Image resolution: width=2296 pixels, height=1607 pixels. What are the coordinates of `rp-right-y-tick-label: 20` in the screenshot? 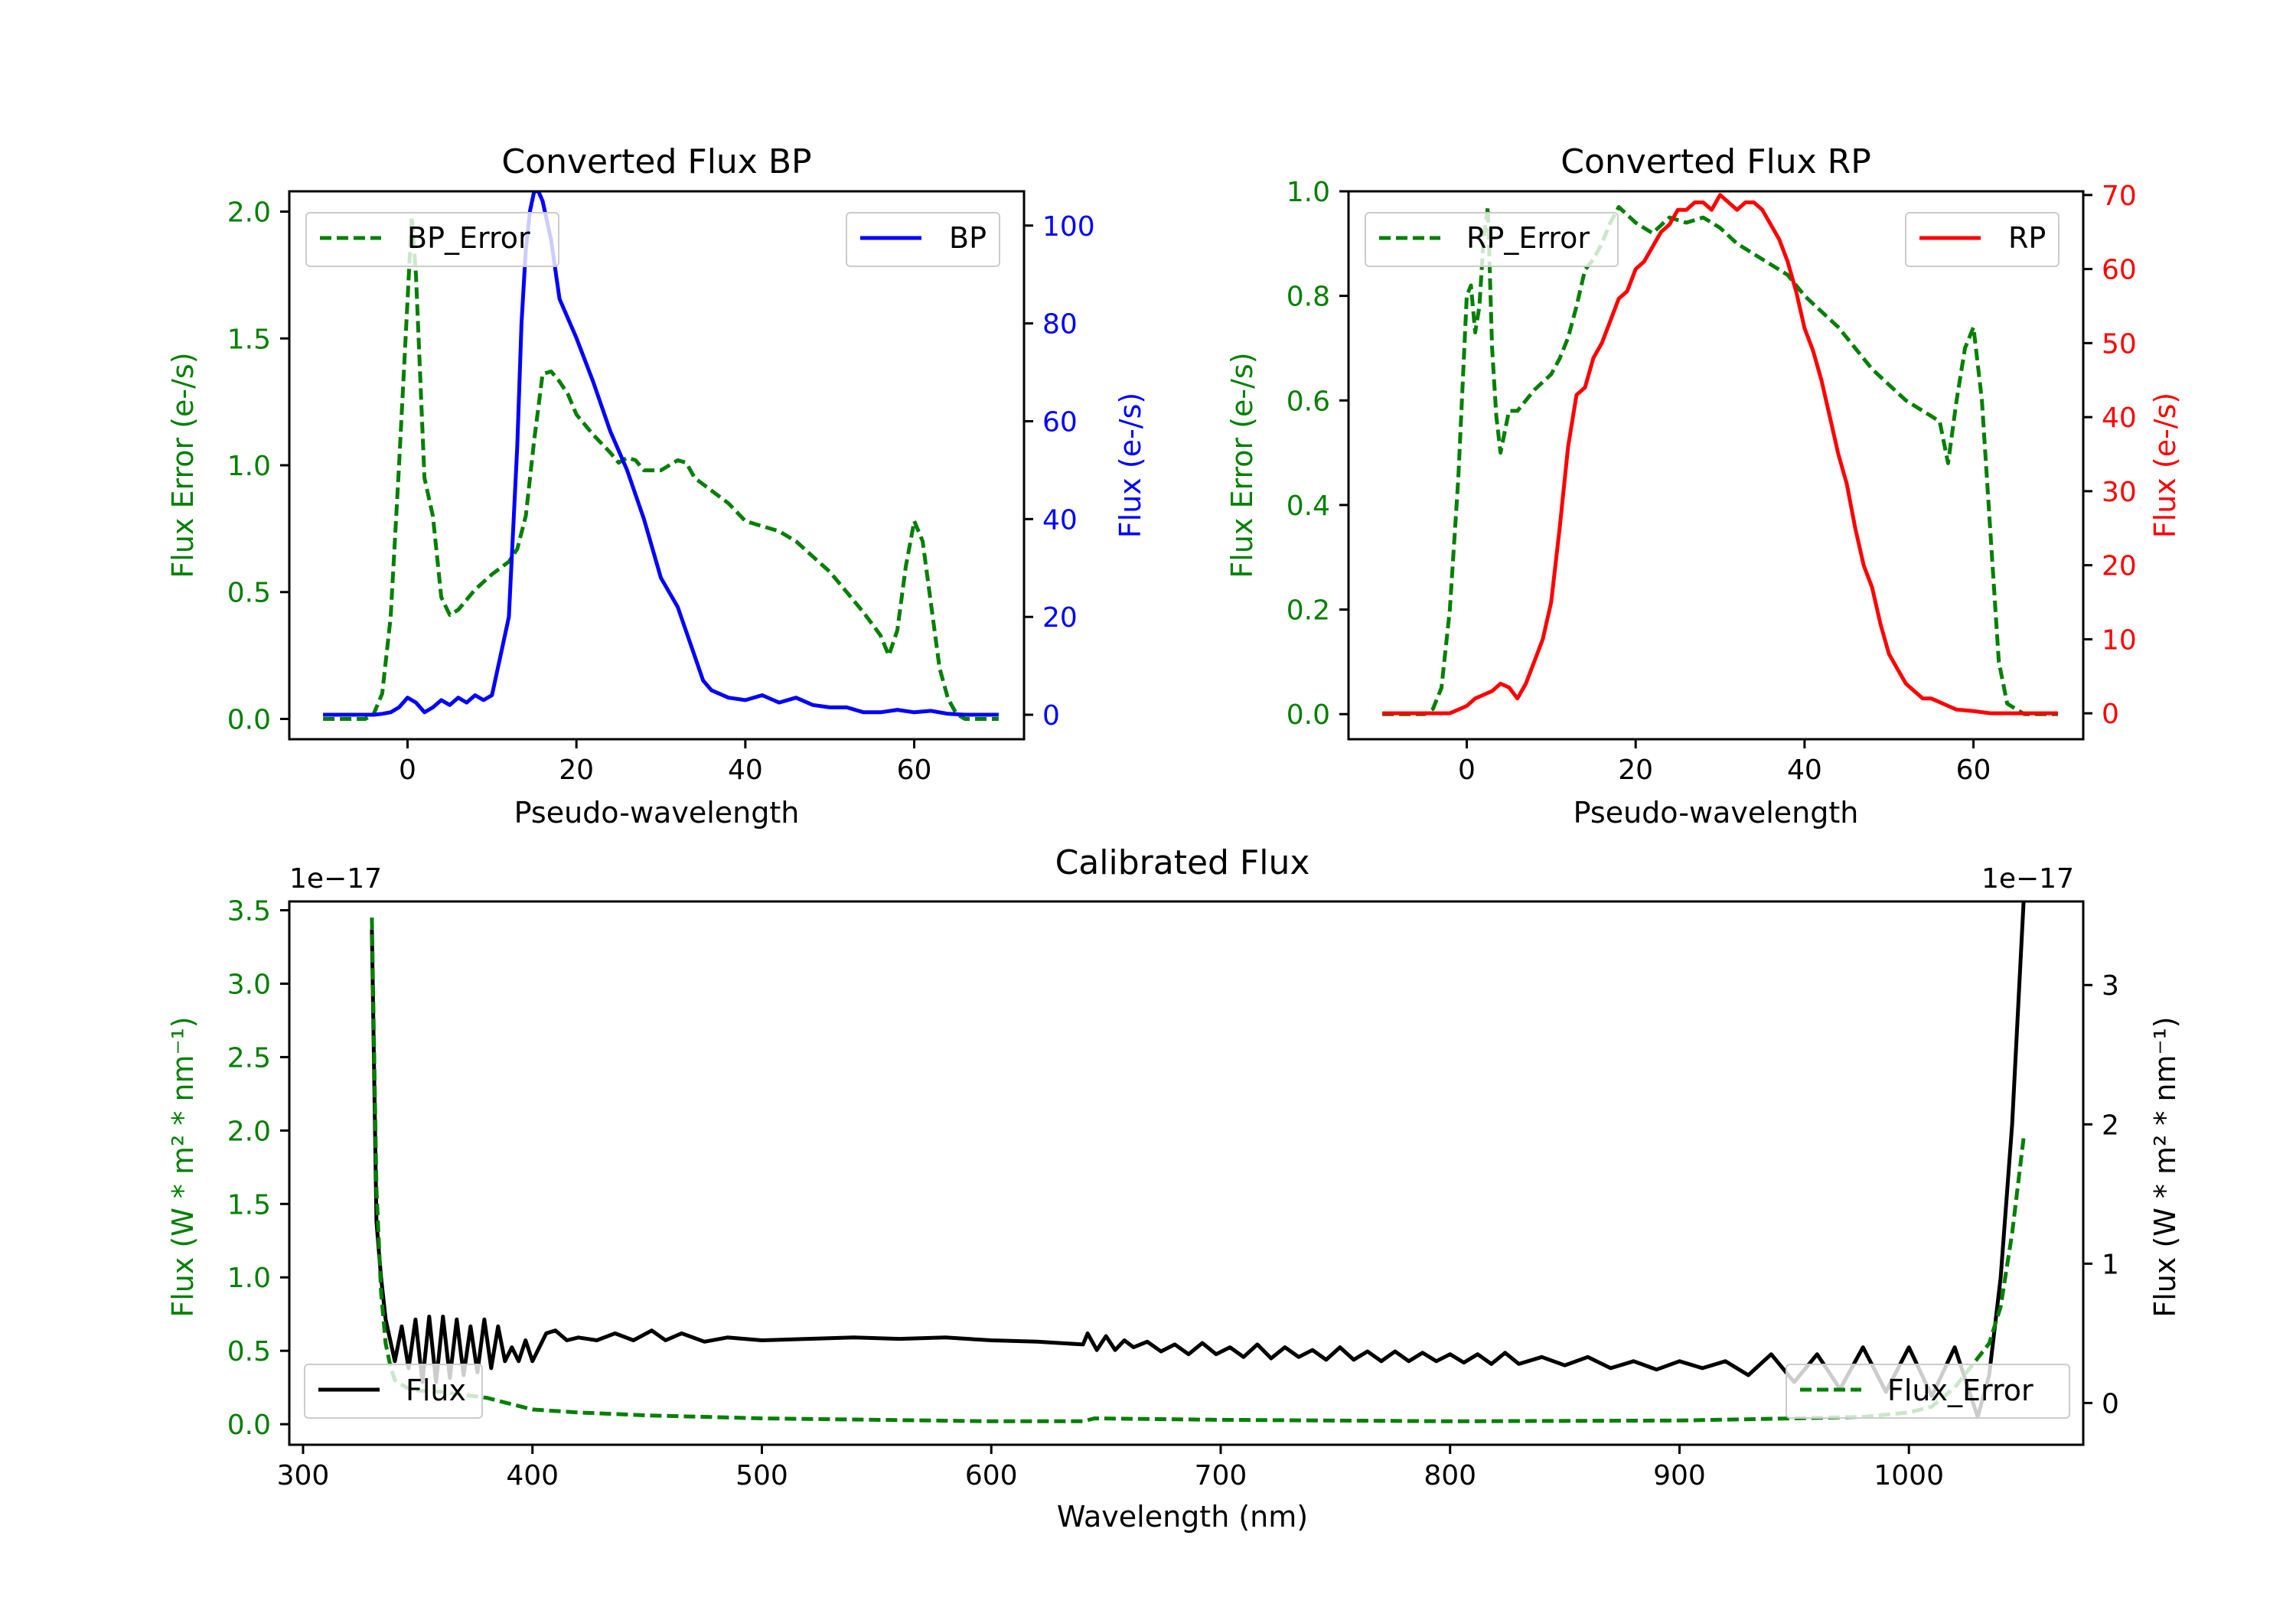 It's located at (2119, 566).